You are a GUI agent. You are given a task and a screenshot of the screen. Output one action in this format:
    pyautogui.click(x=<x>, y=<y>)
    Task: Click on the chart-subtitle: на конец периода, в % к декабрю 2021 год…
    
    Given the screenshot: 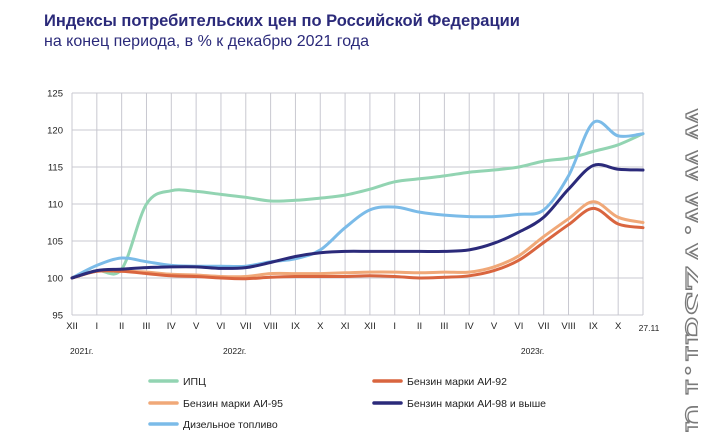 What is the action you would take?
    pyautogui.click(x=207, y=41)
    